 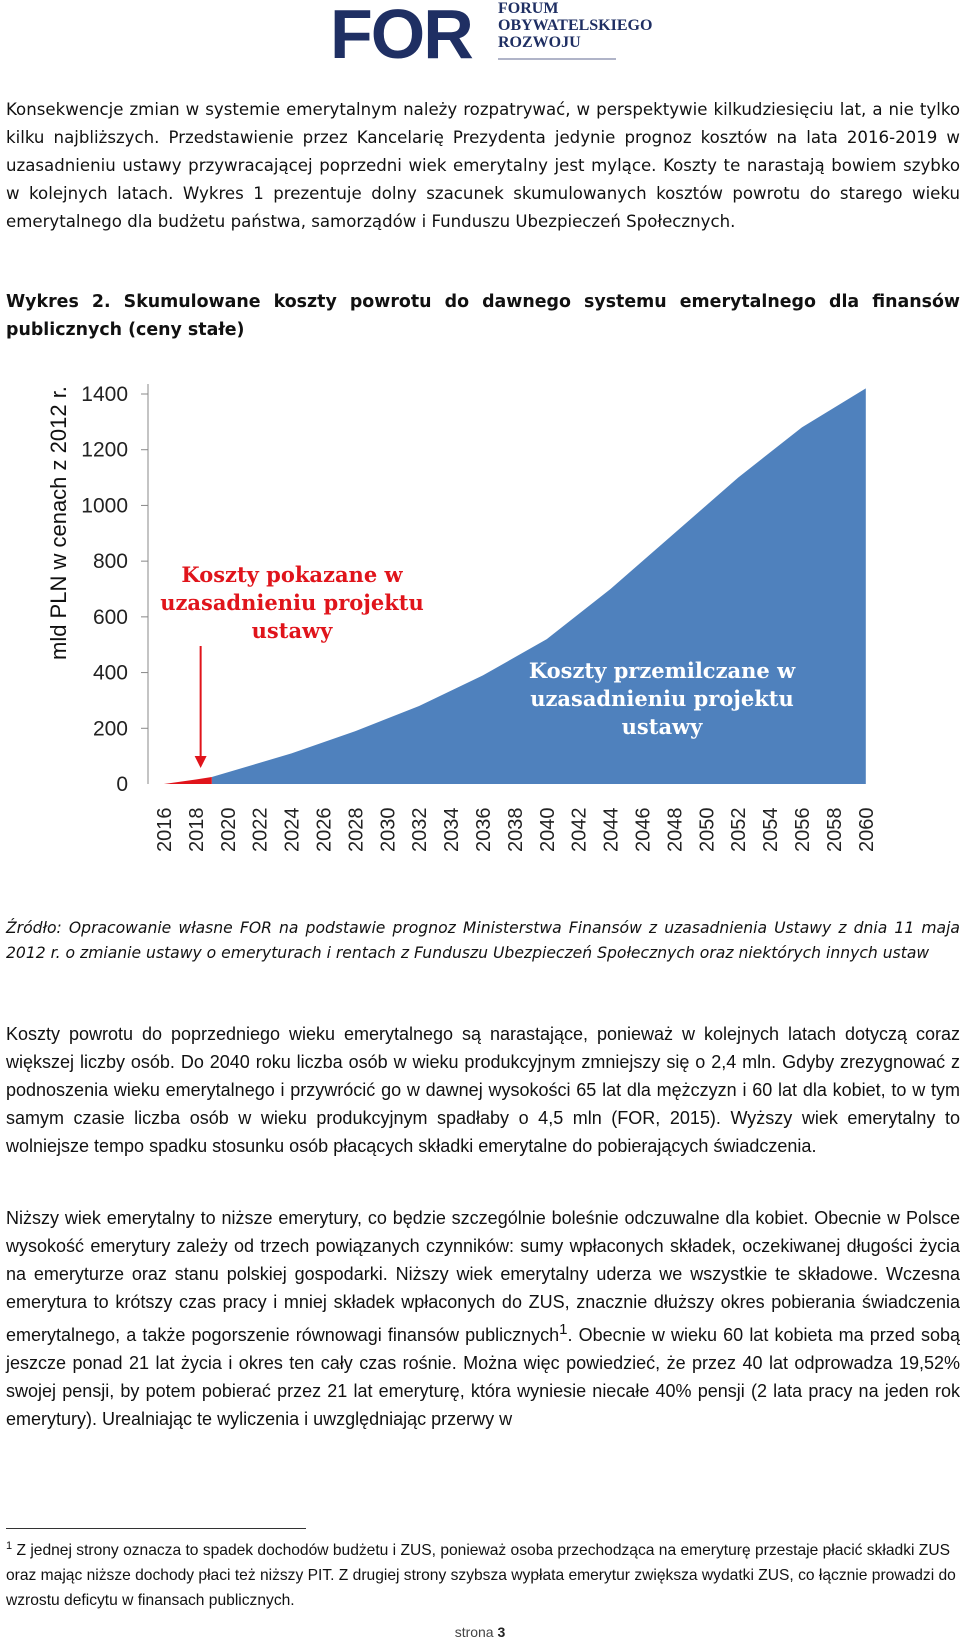 I want to click on y-tick-label: 1400, so click(x=104, y=394).